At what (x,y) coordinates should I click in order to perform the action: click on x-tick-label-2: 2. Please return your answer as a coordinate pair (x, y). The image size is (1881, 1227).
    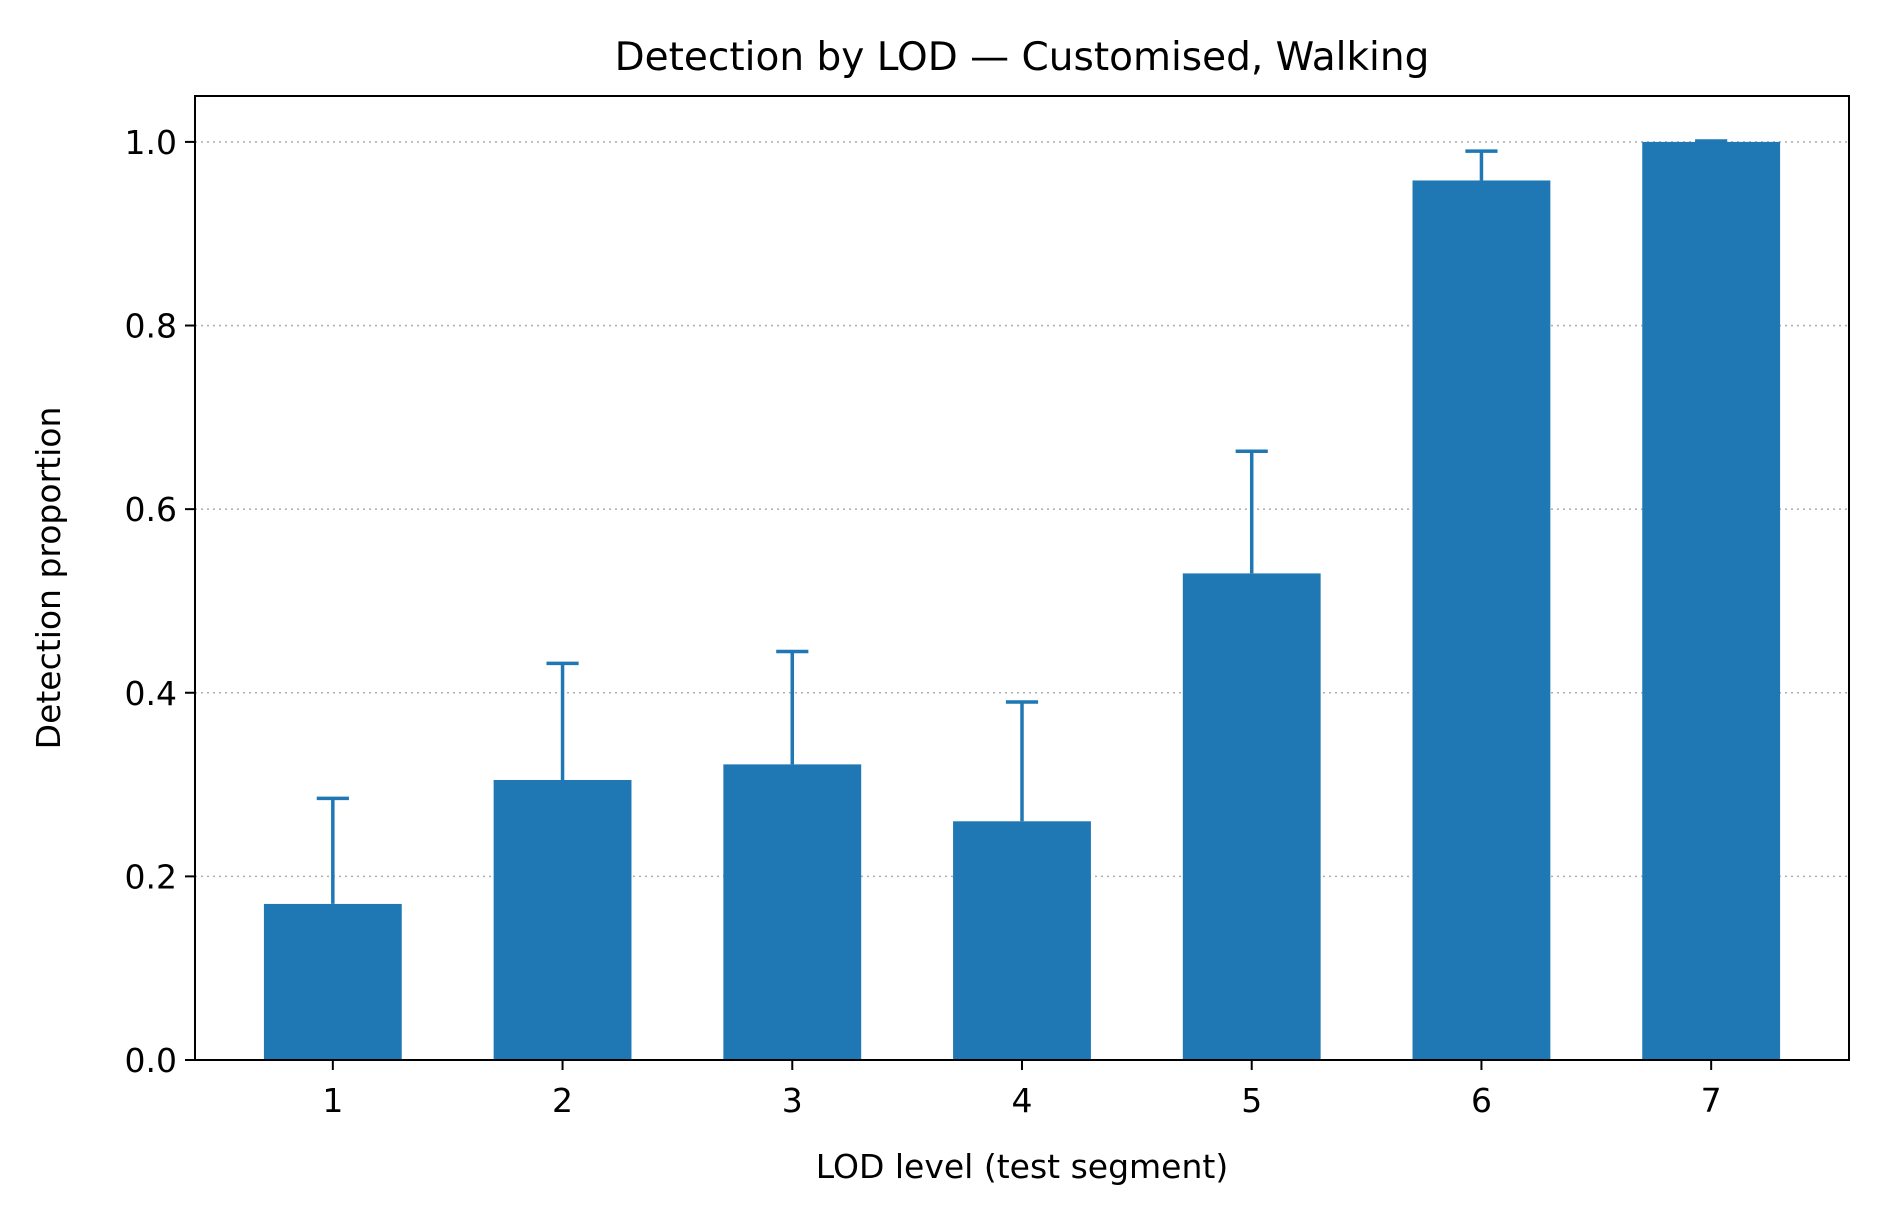
    Looking at the image, I should click on (562, 1100).